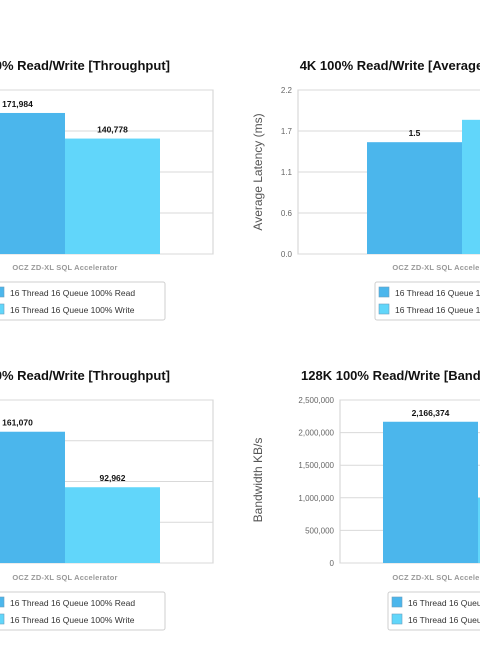 The height and width of the screenshot is (650, 480). I want to click on chart-title: 128K 100% Read/Write [Bandwidth], so click(390, 375).